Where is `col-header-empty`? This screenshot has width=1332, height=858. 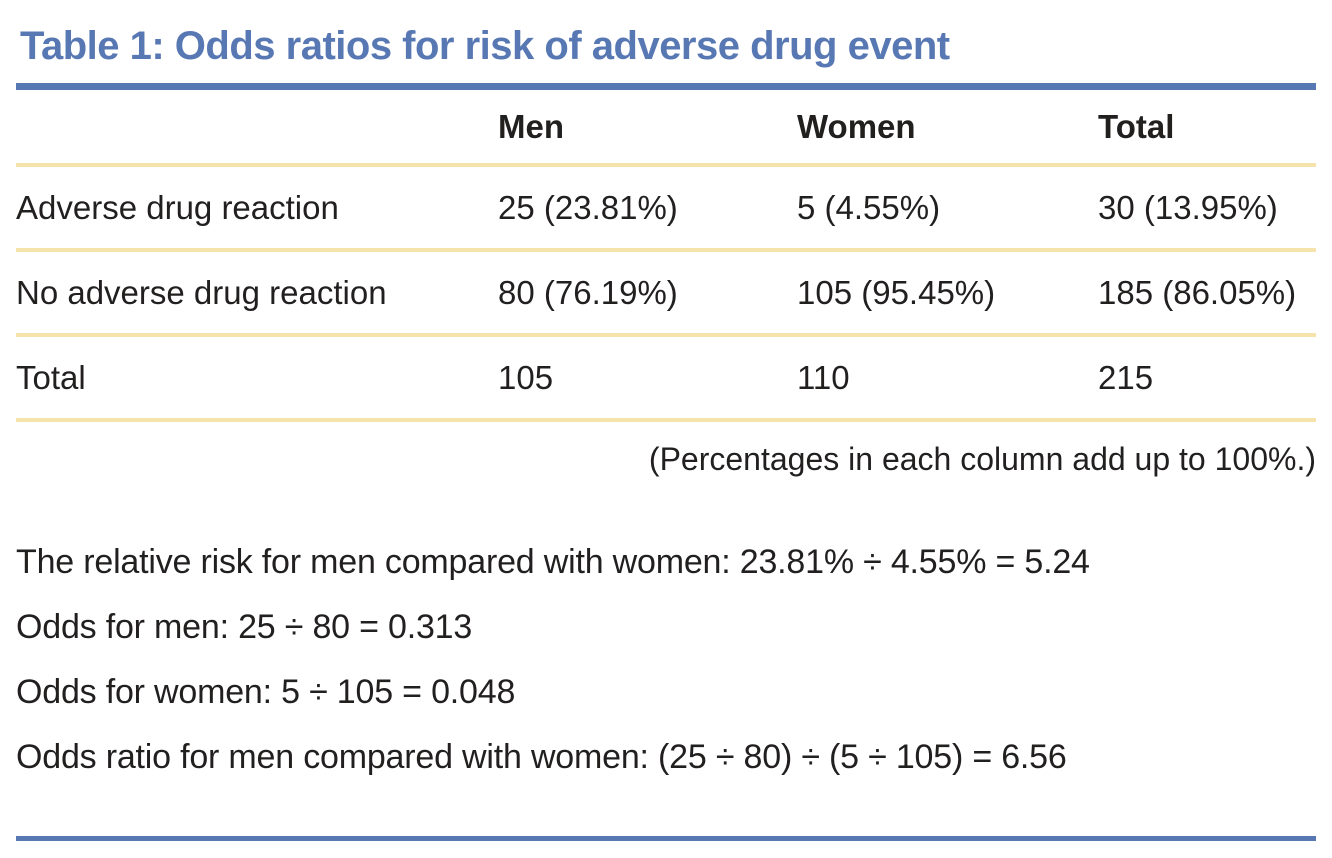
col-header-empty is located at coordinates (257, 128).